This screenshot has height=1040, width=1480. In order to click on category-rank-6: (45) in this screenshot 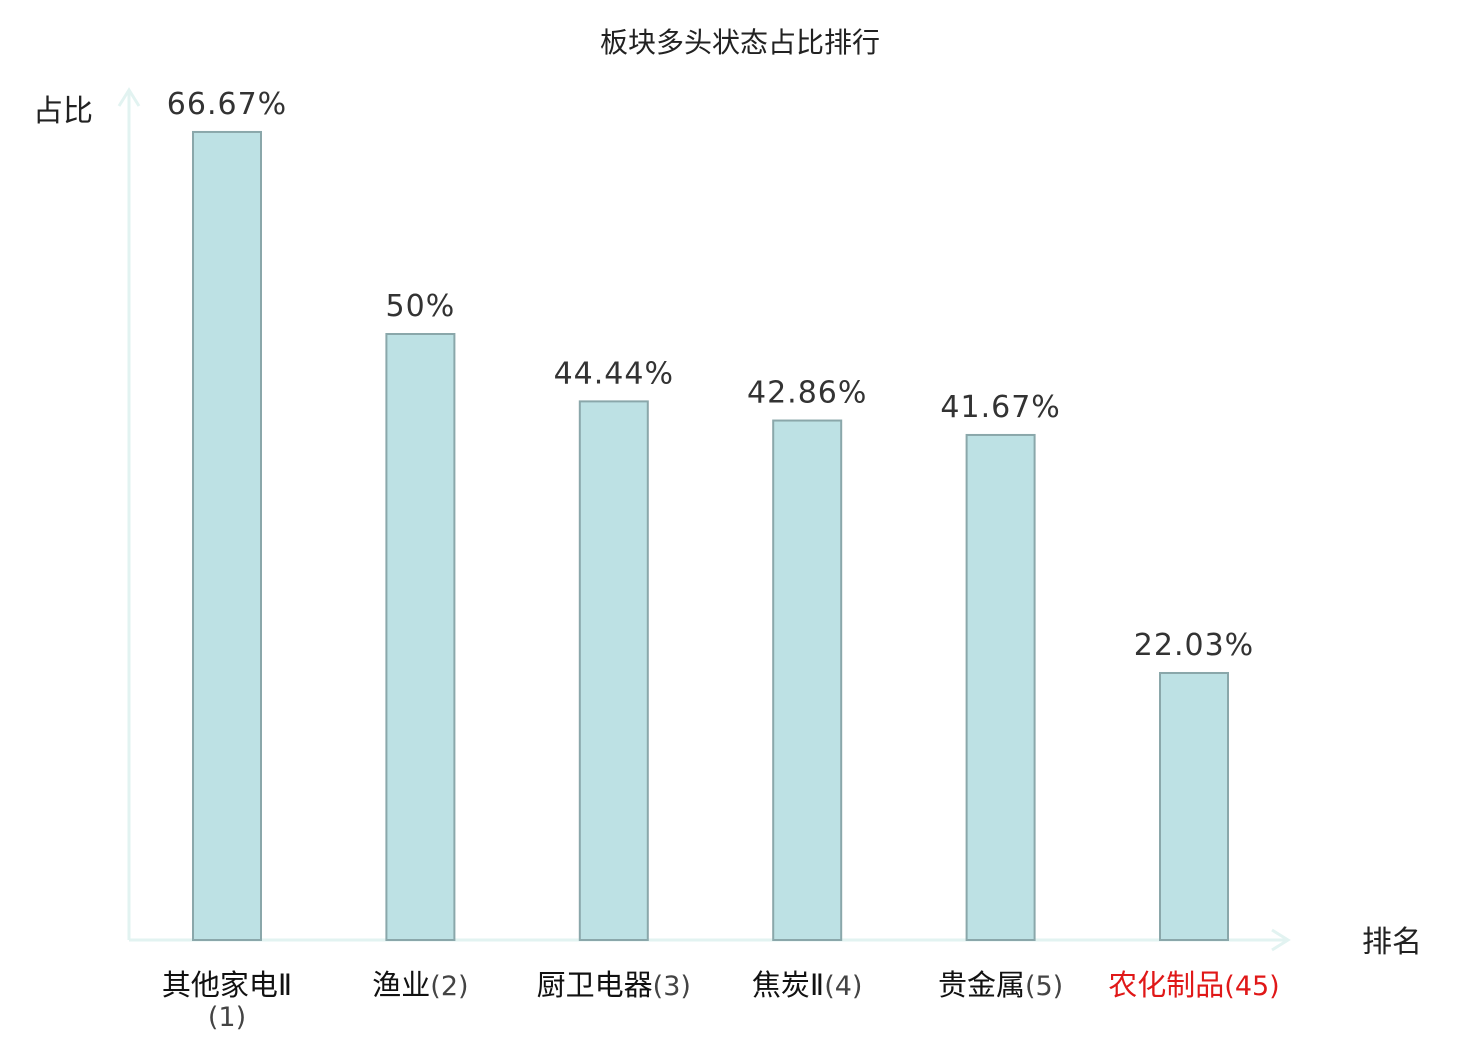, I will do `click(1251, 986)`.